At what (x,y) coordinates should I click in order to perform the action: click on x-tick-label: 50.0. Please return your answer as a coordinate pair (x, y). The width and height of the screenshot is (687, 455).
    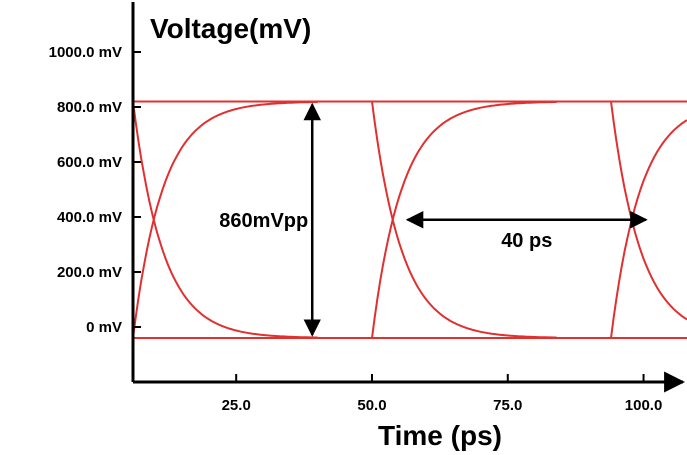
    Looking at the image, I should click on (371, 405).